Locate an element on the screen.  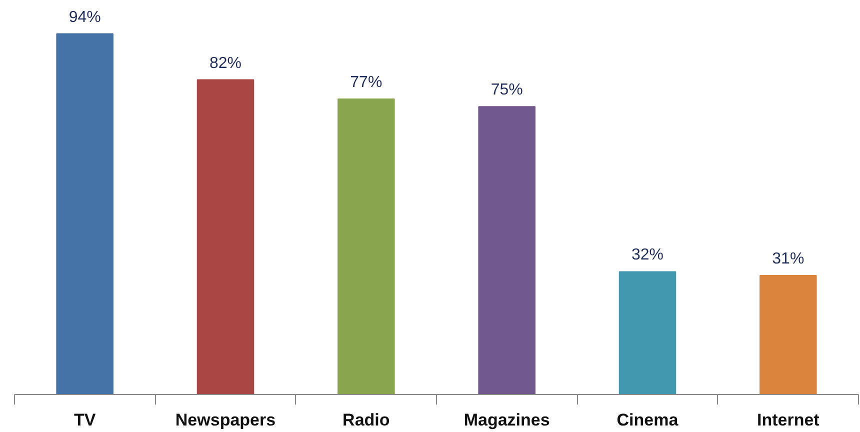
x-tick-label: Cinema is located at coordinates (647, 420).